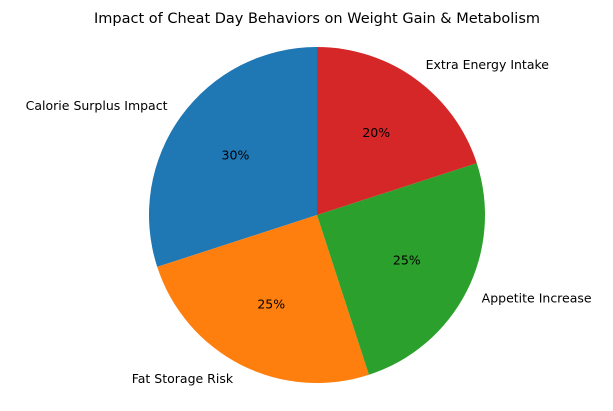 The height and width of the screenshot is (411, 613). What do you see at coordinates (376, 132) in the screenshot?
I see `slice-pct-label-3: 20%` at bounding box center [376, 132].